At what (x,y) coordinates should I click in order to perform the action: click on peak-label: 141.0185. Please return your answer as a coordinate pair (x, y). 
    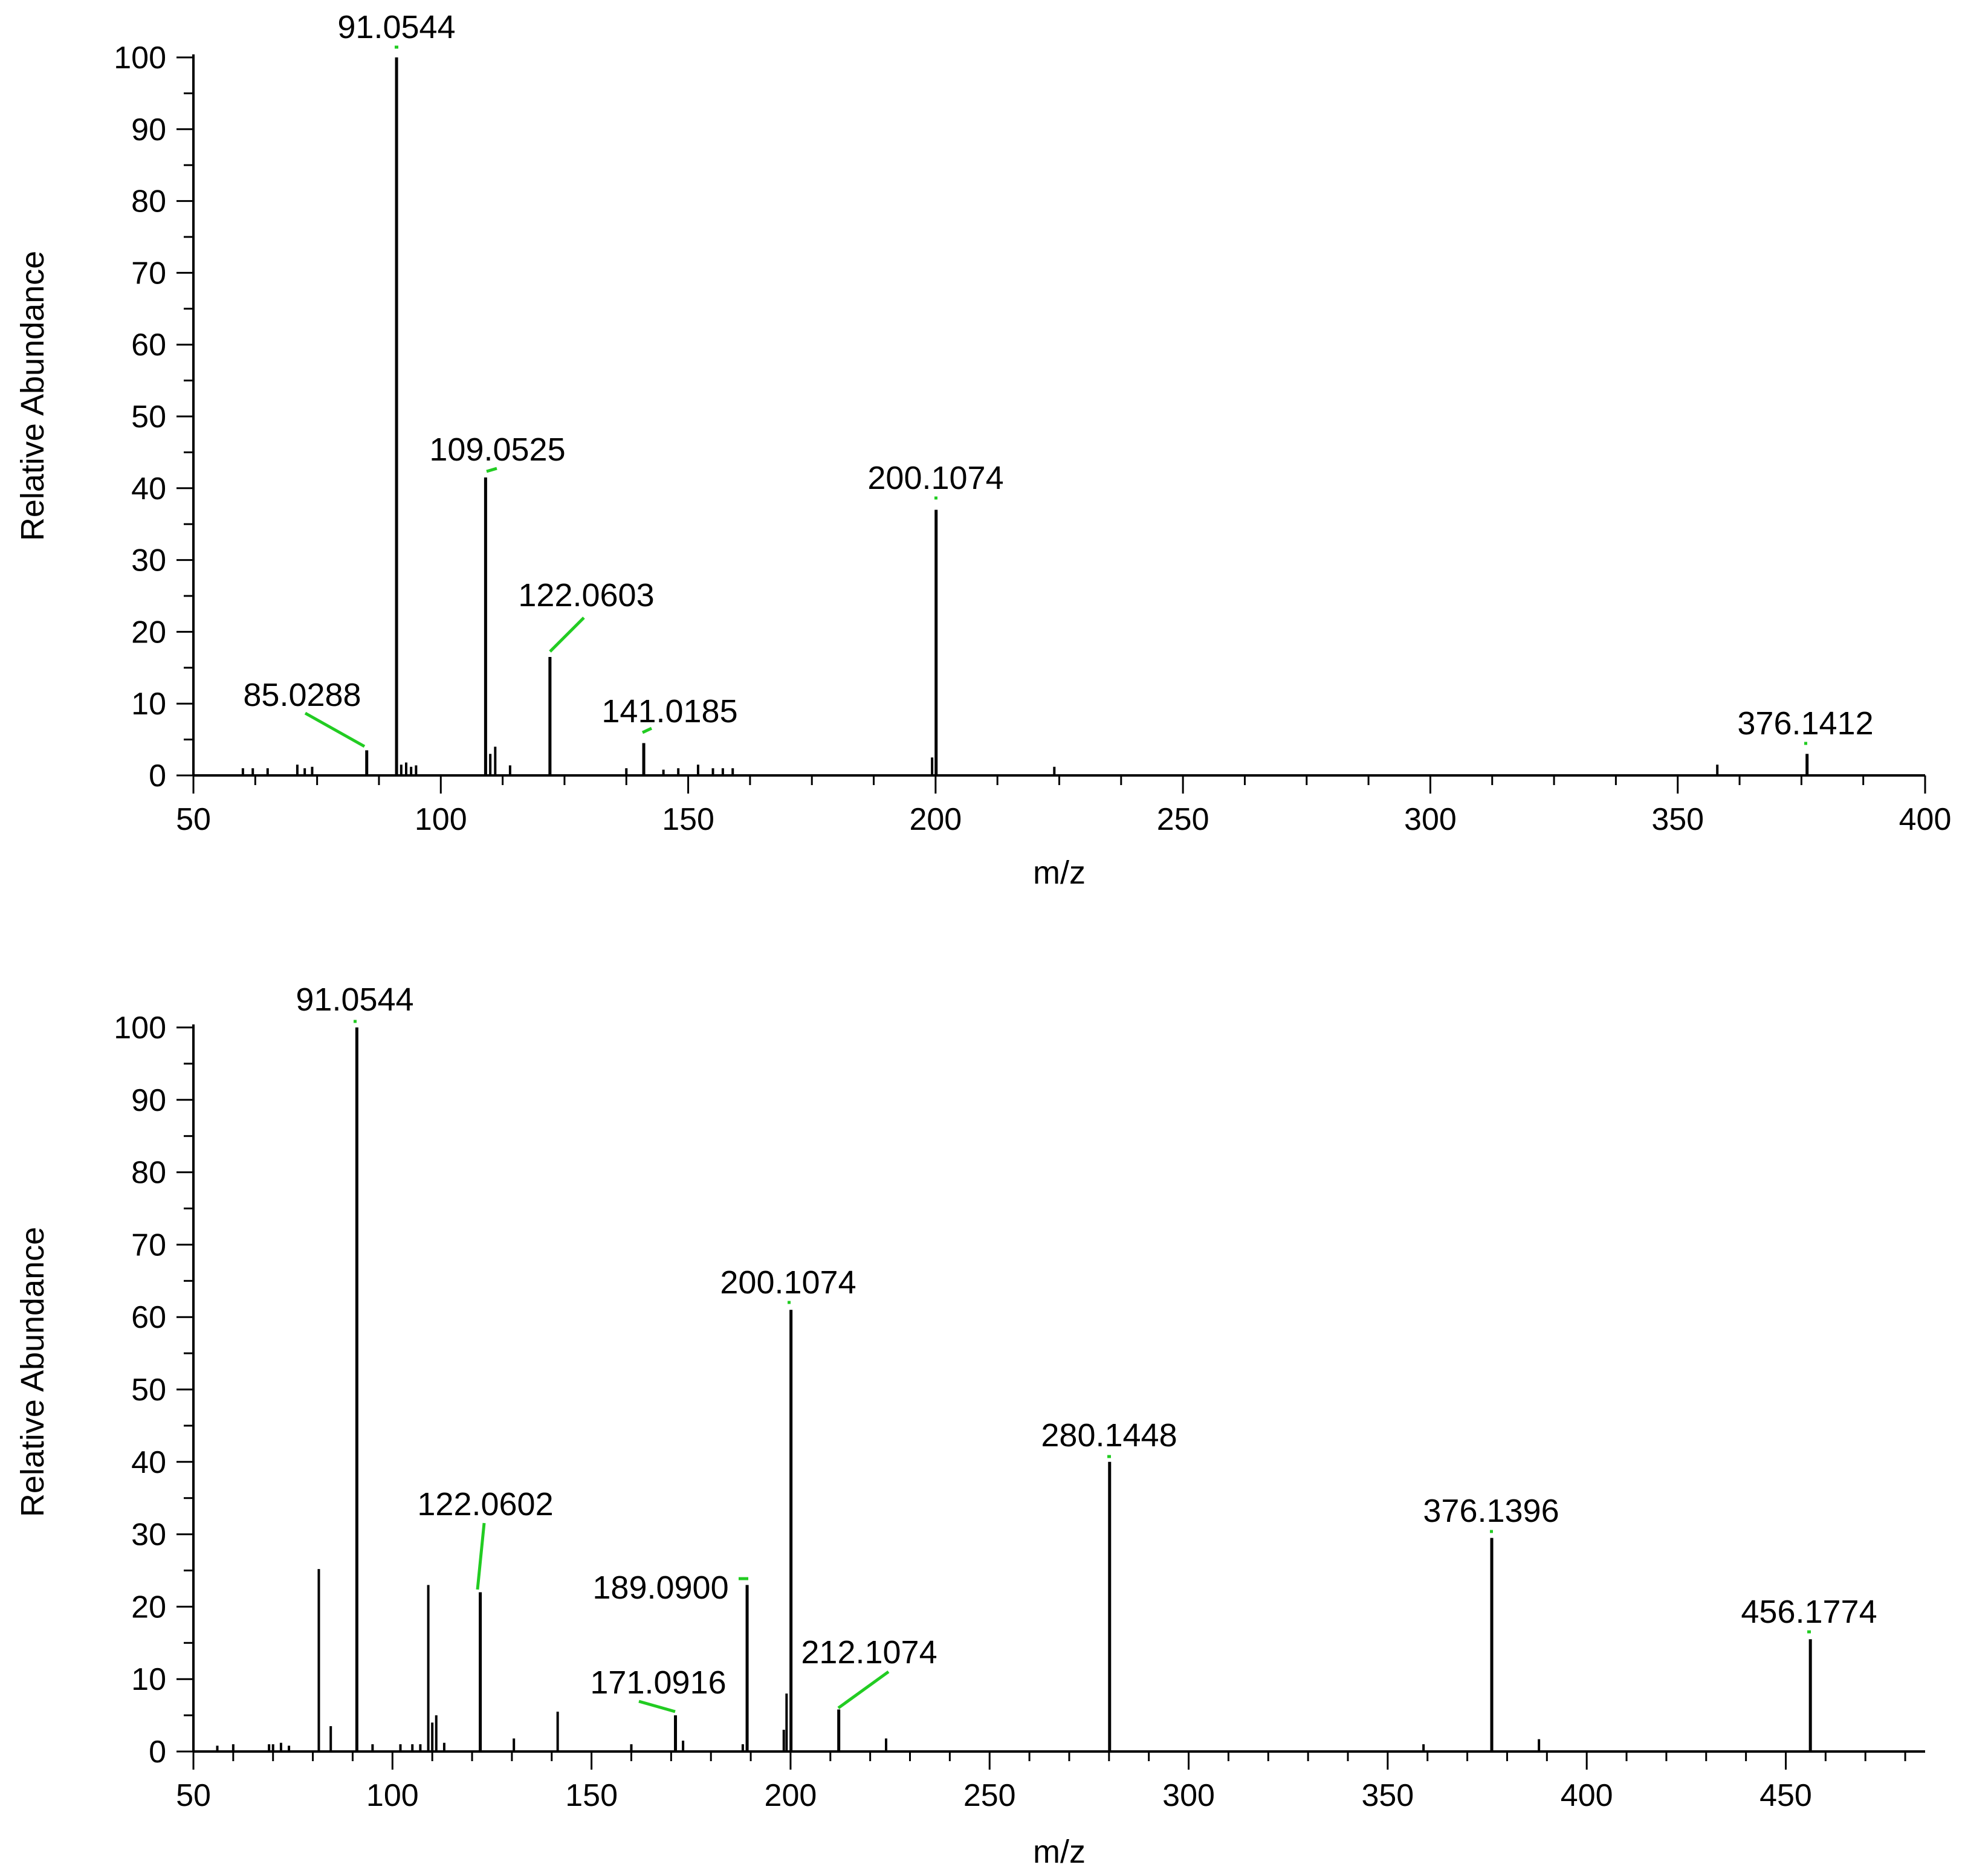
    Looking at the image, I should click on (669, 711).